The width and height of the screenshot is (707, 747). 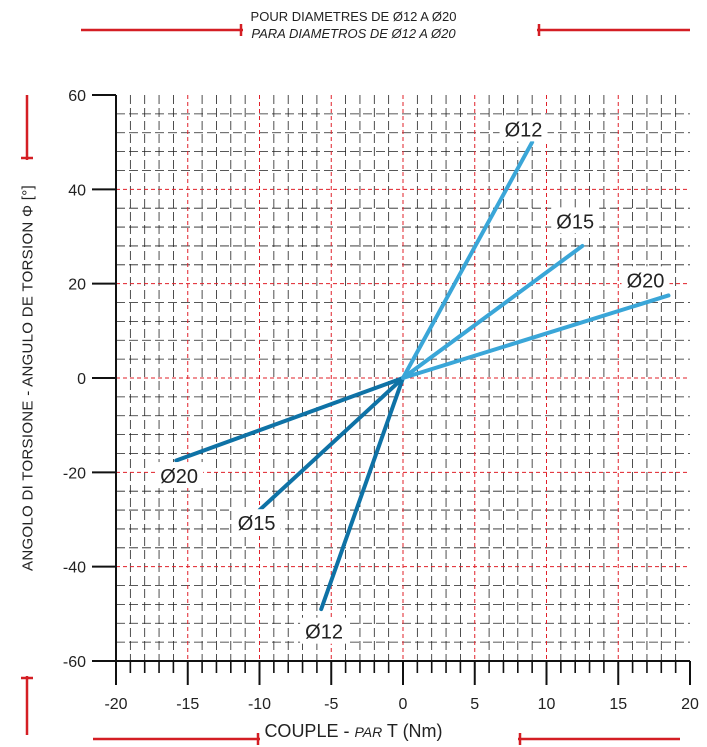 I want to click on x-axis-label: COUPLE - PAR T (Nm), so click(x=353, y=731).